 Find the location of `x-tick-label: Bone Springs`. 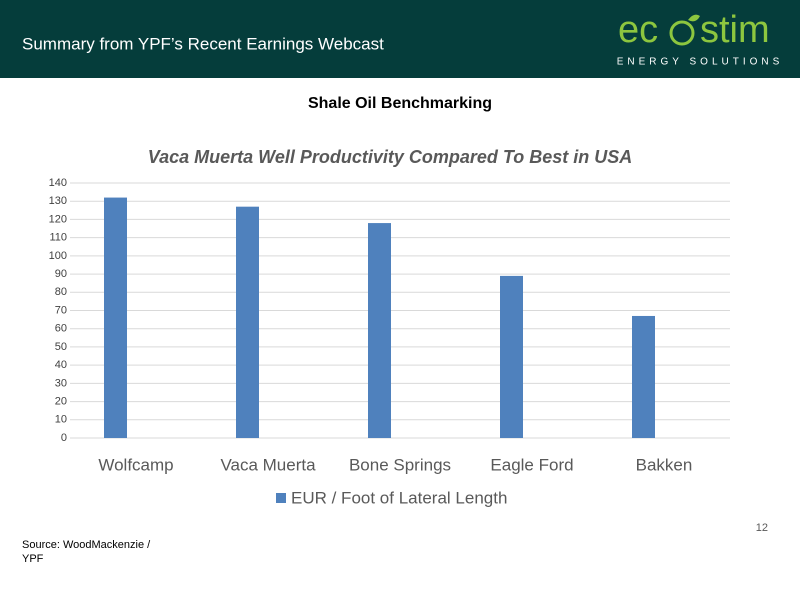

x-tick-label: Bone Springs is located at coordinates (400, 464).